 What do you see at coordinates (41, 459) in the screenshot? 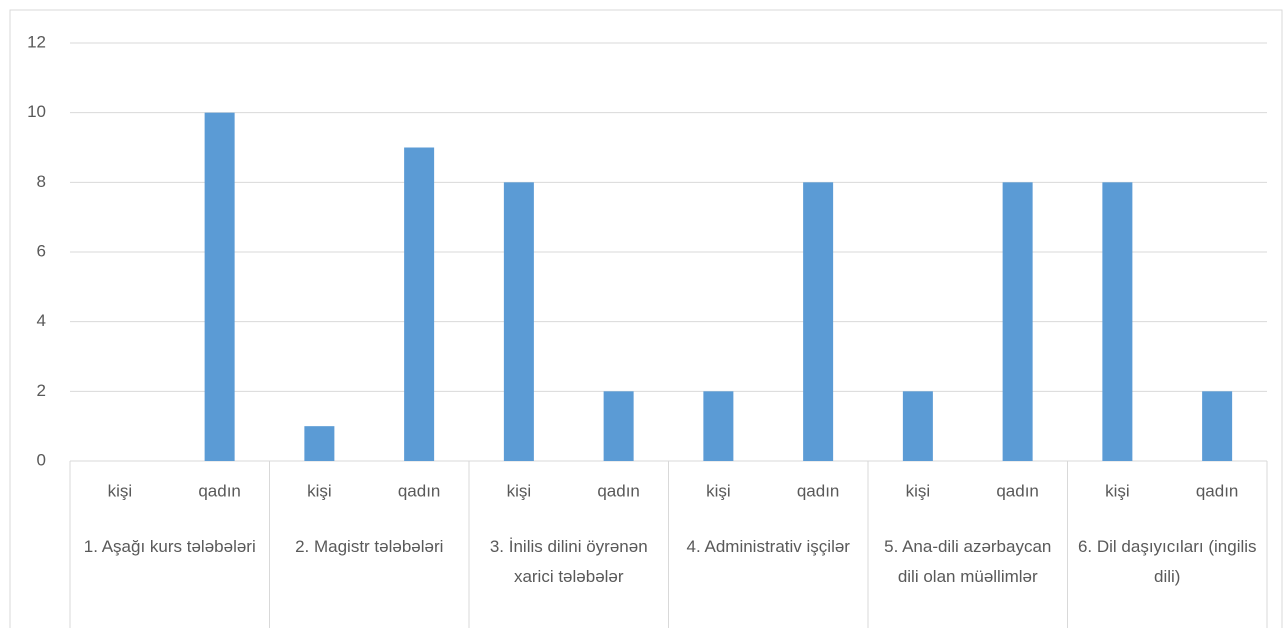
I see `y-tick-label: 0` at bounding box center [41, 459].